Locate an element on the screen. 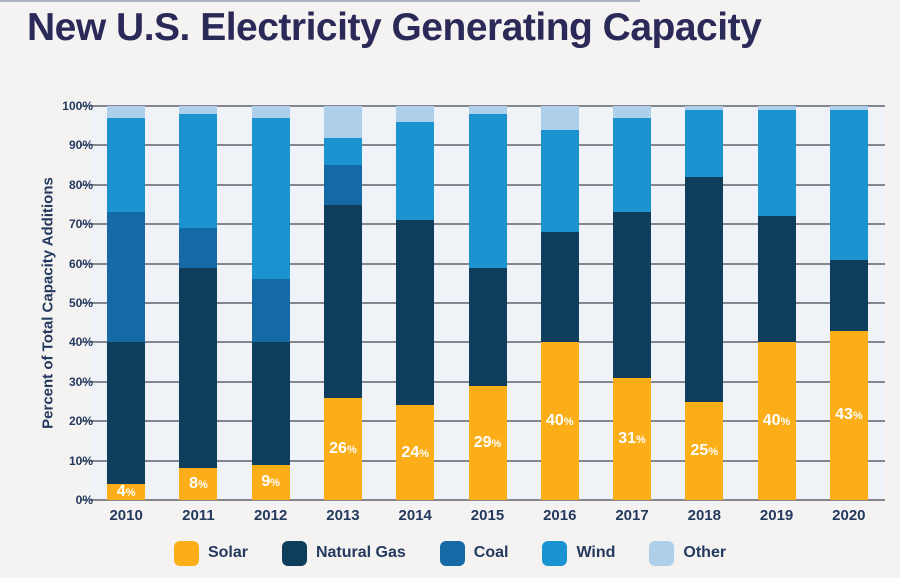 Image resolution: width=900 pixels, height=578 pixels. bar-segment-solar-2016 is located at coordinates (559, 421).